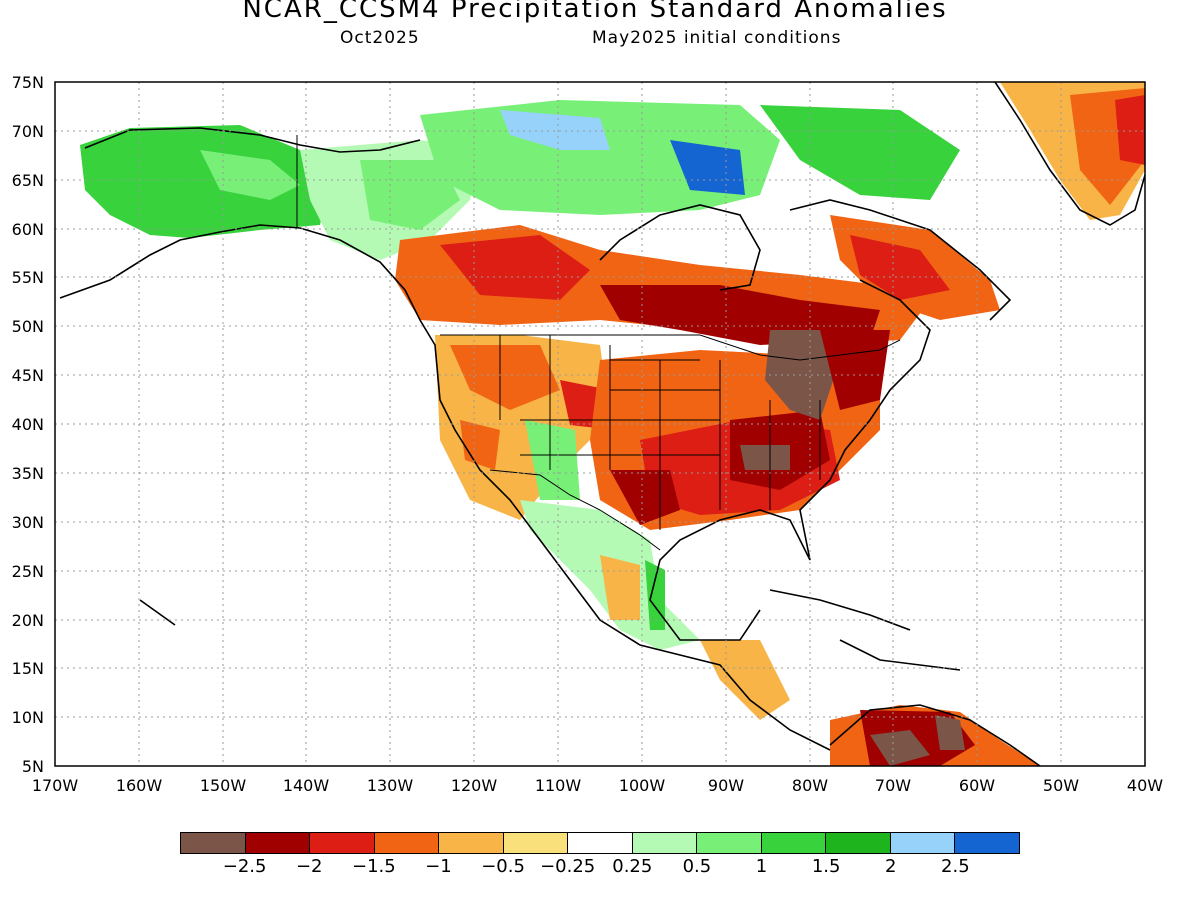  I want to click on lat-label: 10N, so click(27, 717).